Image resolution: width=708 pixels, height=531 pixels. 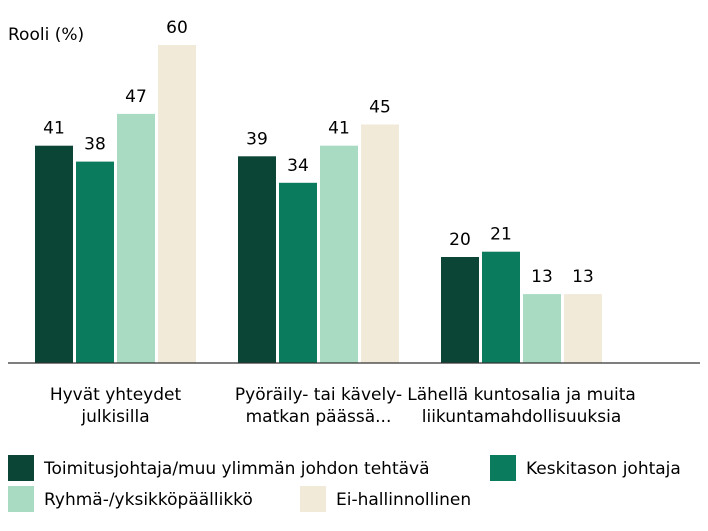 What do you see at coordinates (95, 145) in the screenshot?
I see `data-label-s1-c0: 38` at bounding box center [95, 145].